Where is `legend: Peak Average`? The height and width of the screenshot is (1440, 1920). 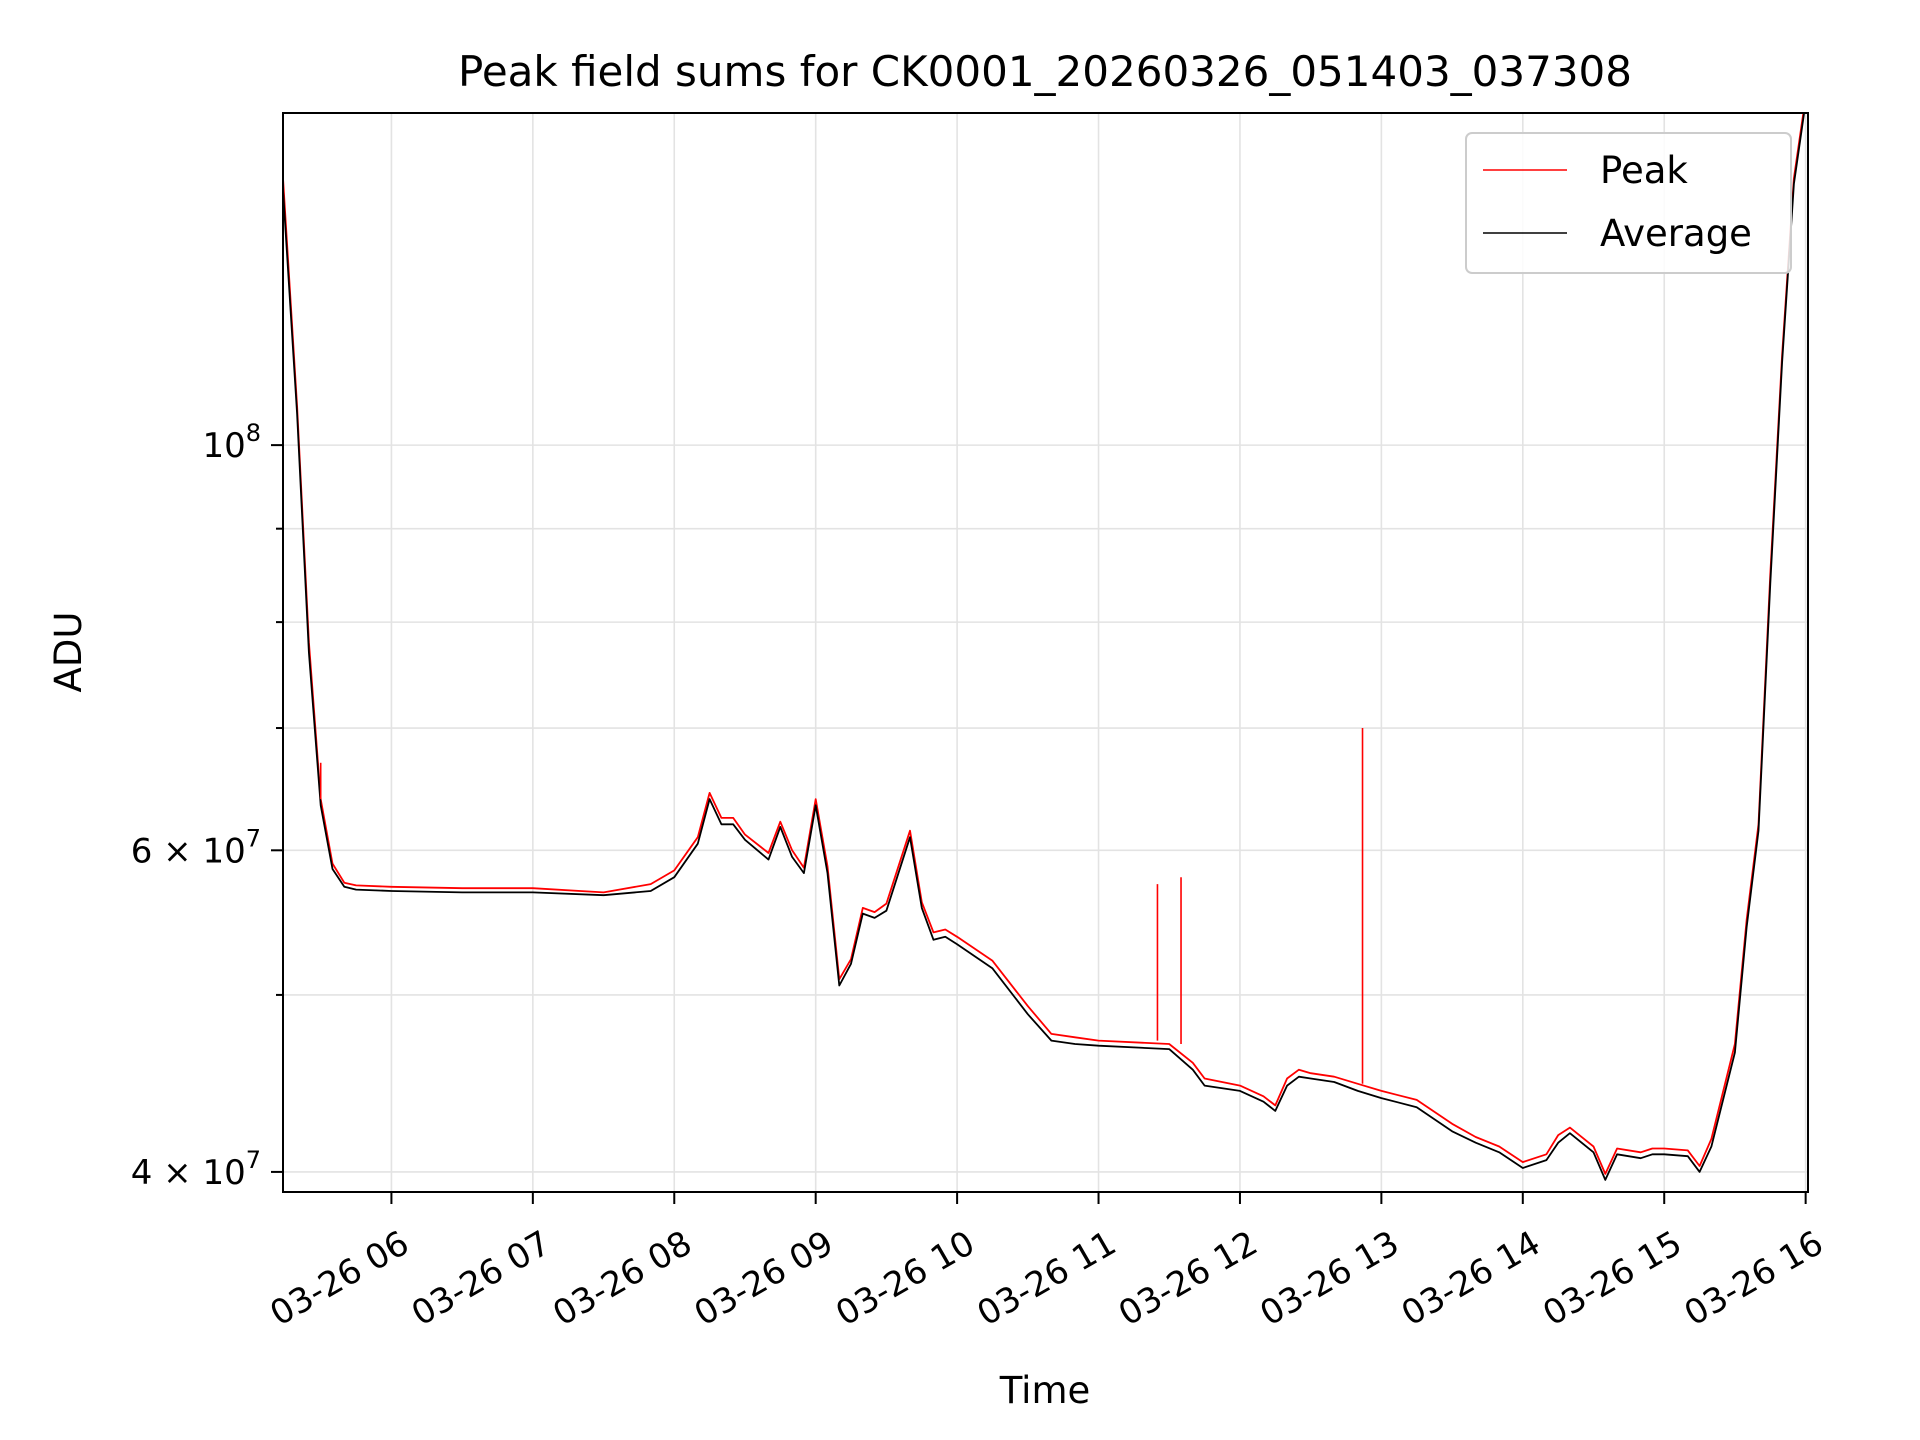 legend: Peak Average is located at coordinates (1628, 203).